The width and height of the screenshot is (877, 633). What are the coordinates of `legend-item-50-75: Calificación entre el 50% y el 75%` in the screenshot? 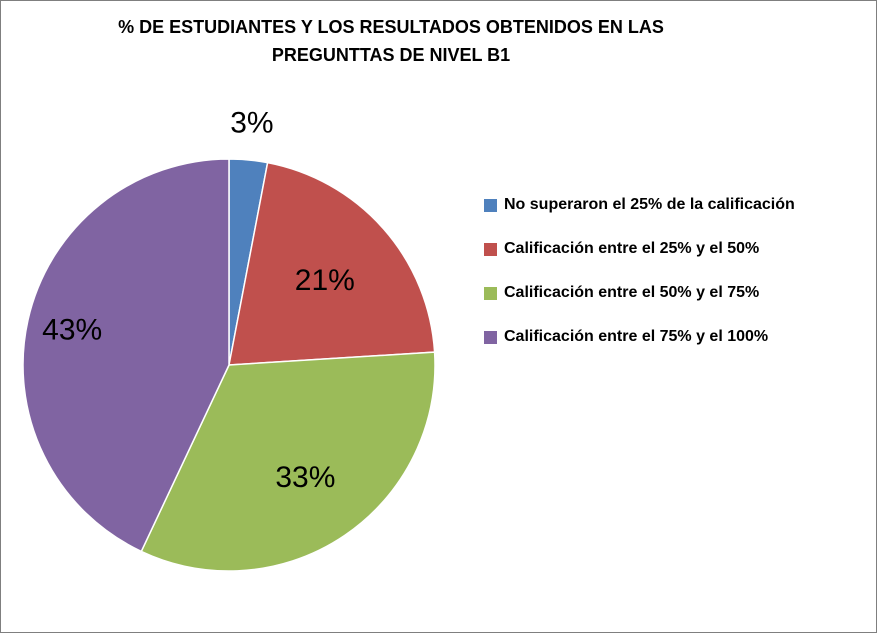 It's located at (674, 293).